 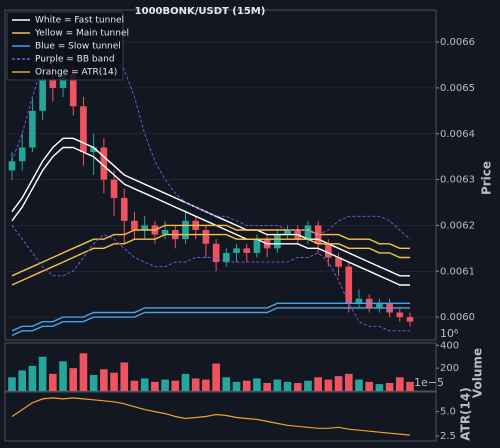 What do you see at coordinates (448, 436) in the screenshot?
I see `y-tick-label: 2.5` at bounding box center [448, 436].